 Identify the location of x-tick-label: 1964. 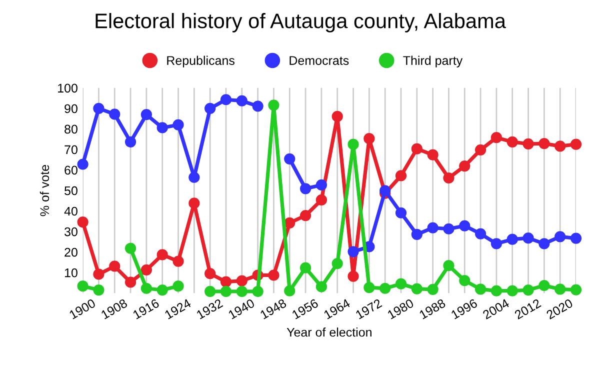
(337, 309).